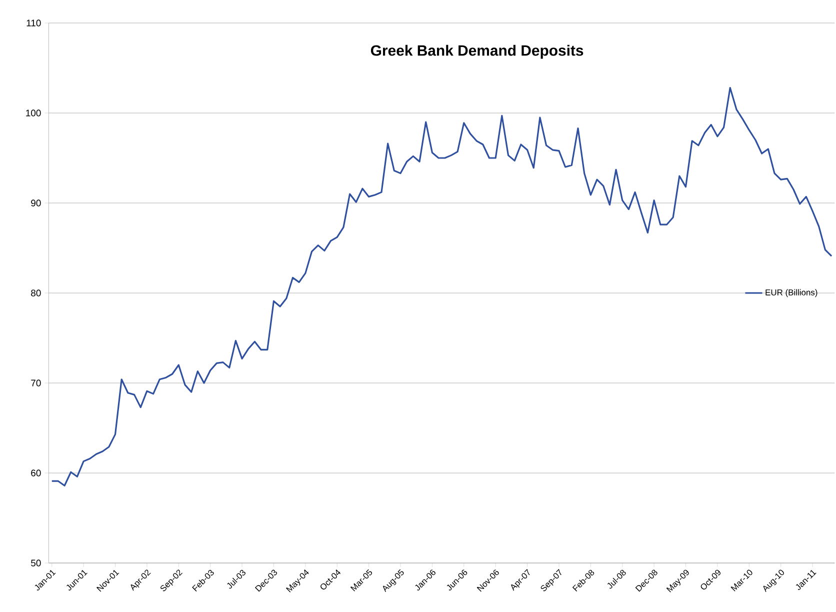 Image resolution: width=836 pixels, height=612 pixels. Describe the element at coordinates (36, 383) in the screenshot. I see `y-tick-label: 70` at that location.